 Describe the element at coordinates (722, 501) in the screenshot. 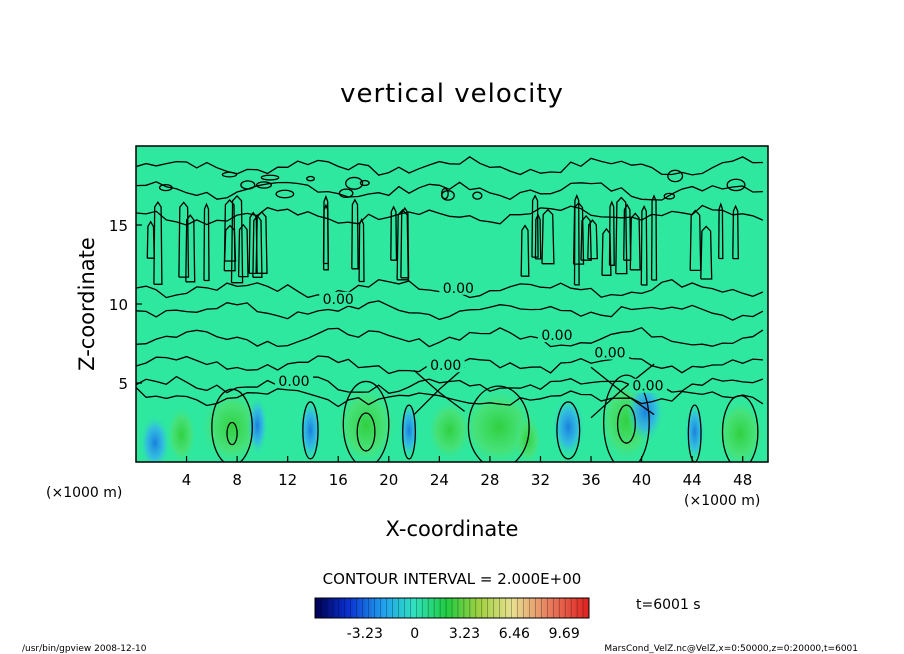

I see `x-unit-label-right: (×1000 m)` at that location.